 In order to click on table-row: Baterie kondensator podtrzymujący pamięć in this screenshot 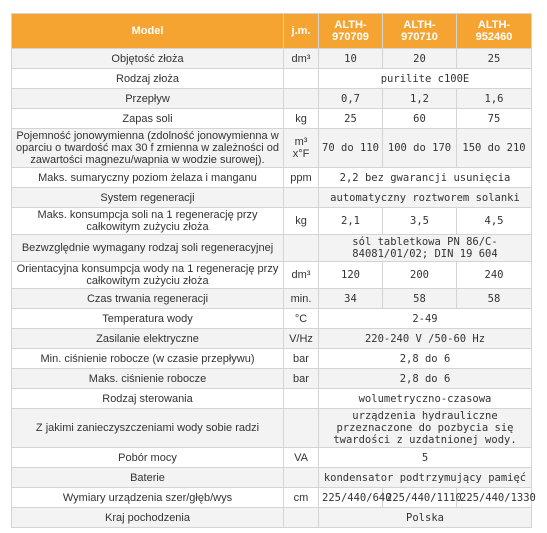, I will do `click(271, 477)`.